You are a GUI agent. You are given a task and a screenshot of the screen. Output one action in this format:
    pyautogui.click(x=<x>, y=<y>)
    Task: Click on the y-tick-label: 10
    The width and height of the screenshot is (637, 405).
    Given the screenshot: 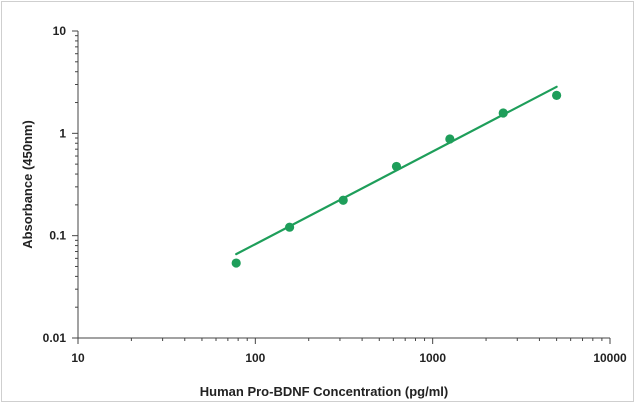 What is the action you would take?
    pyautogui.click(x=60, y=31)
    